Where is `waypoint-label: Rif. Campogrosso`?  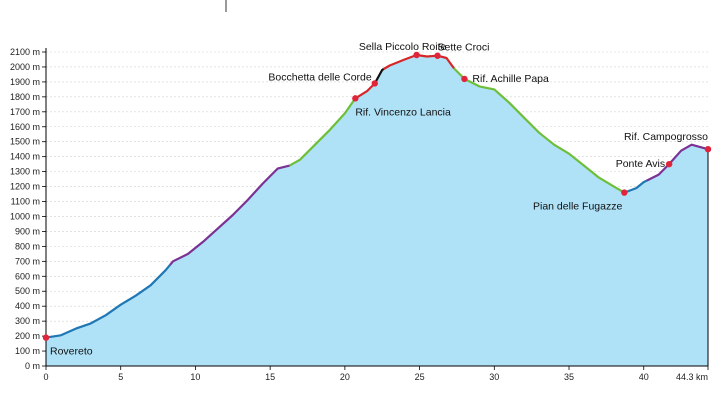 waypoint-label: Rif. Campogrosso is located at coordinates (666, 137).